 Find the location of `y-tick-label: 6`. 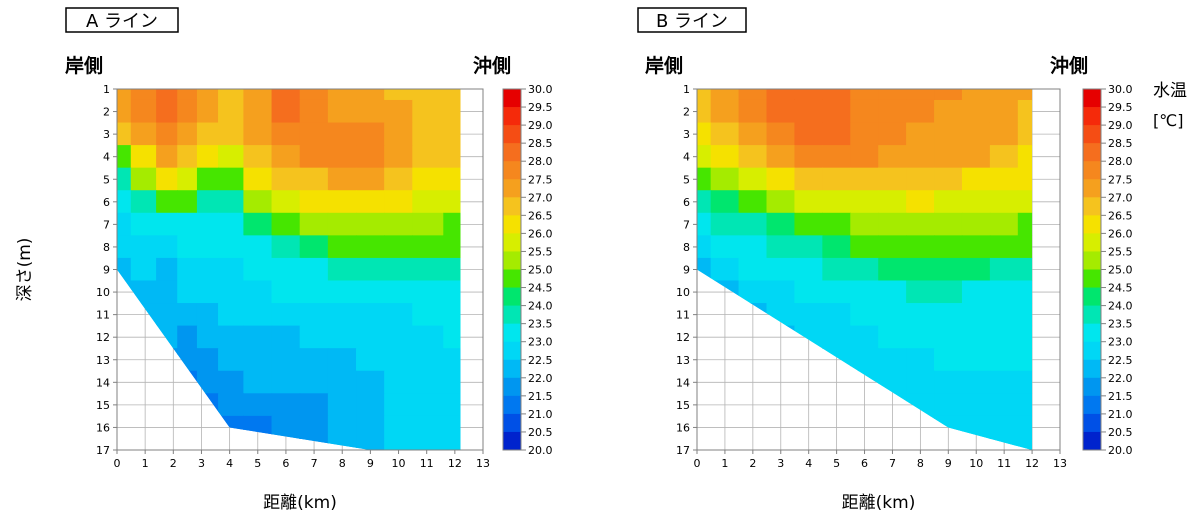

y-tick-label: 6 is located at coordinates (106, 202).